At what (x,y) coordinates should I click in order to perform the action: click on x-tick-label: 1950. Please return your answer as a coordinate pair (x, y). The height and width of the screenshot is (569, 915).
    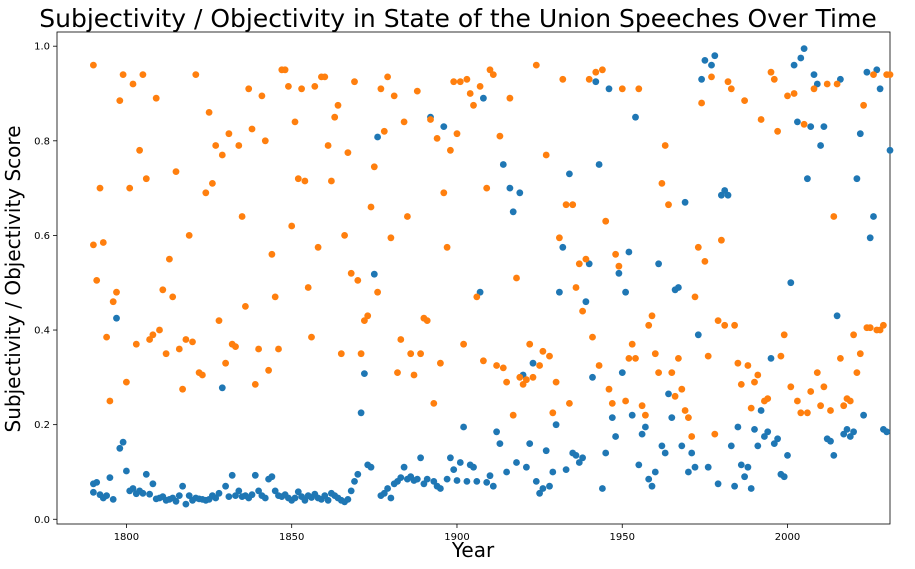
    Looking at the image, I should click on (622, 537).